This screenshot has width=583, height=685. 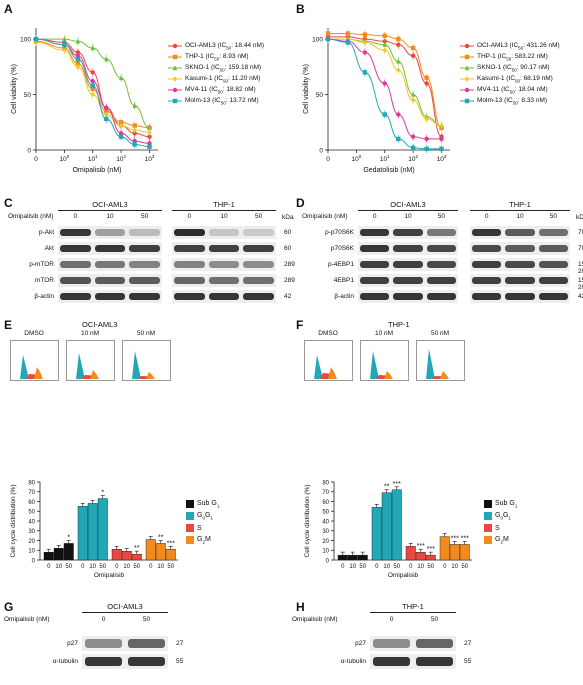 What do you see at coordinates (371, 365) in the screenshot?
I see `g0g1-peak` at bounding box center [371, 365].